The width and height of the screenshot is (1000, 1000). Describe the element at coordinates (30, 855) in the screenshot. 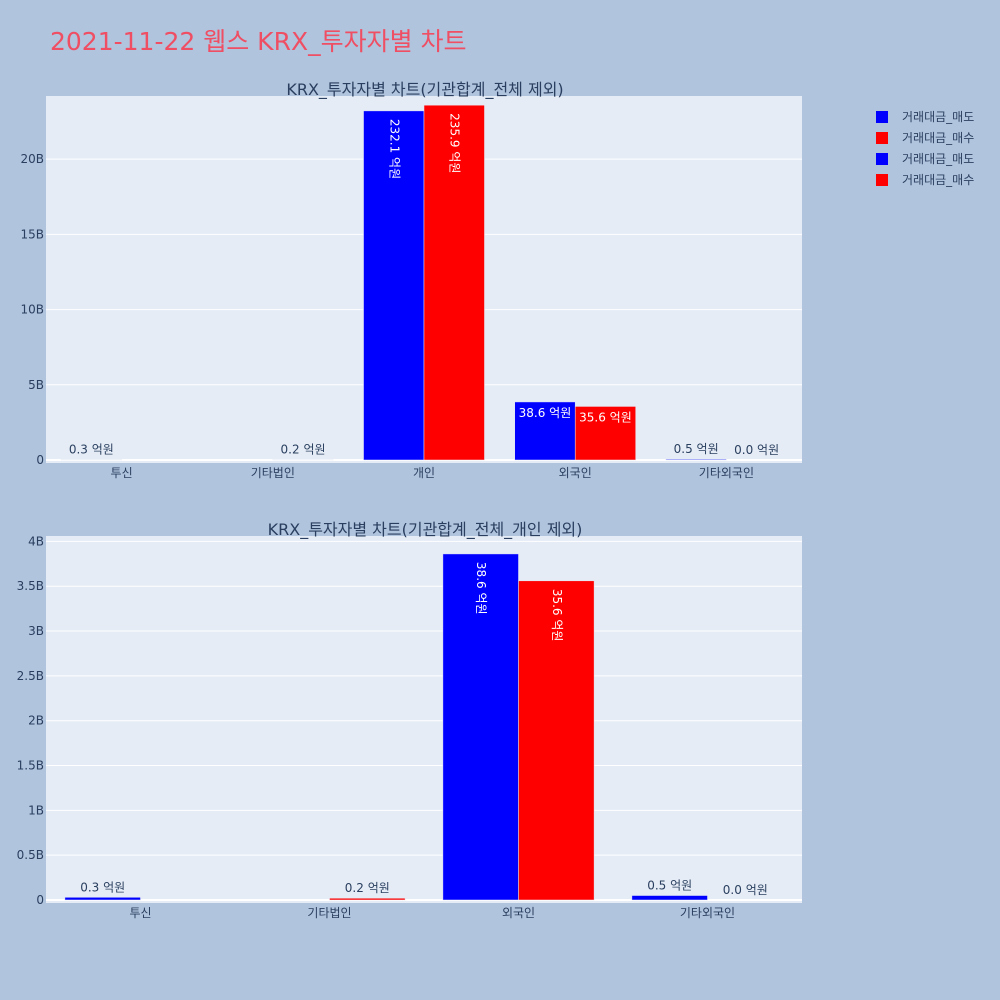

I see `y-tick-label: 0.5B` at that location.